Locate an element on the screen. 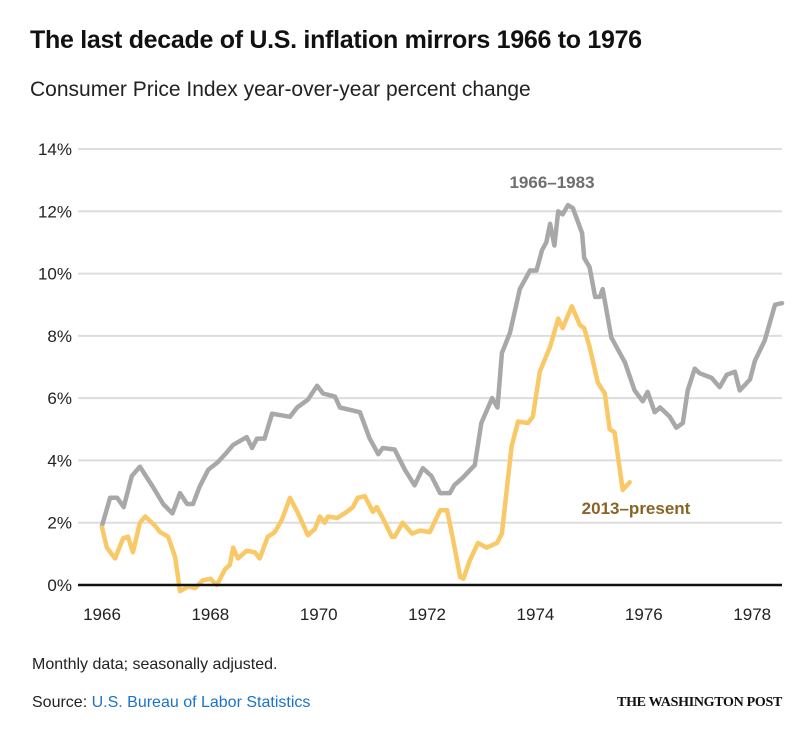 The height and width of the screenshot is (730, 800). brand-logo: THE WASHINGTON POST is located at coordinates (699, 702).